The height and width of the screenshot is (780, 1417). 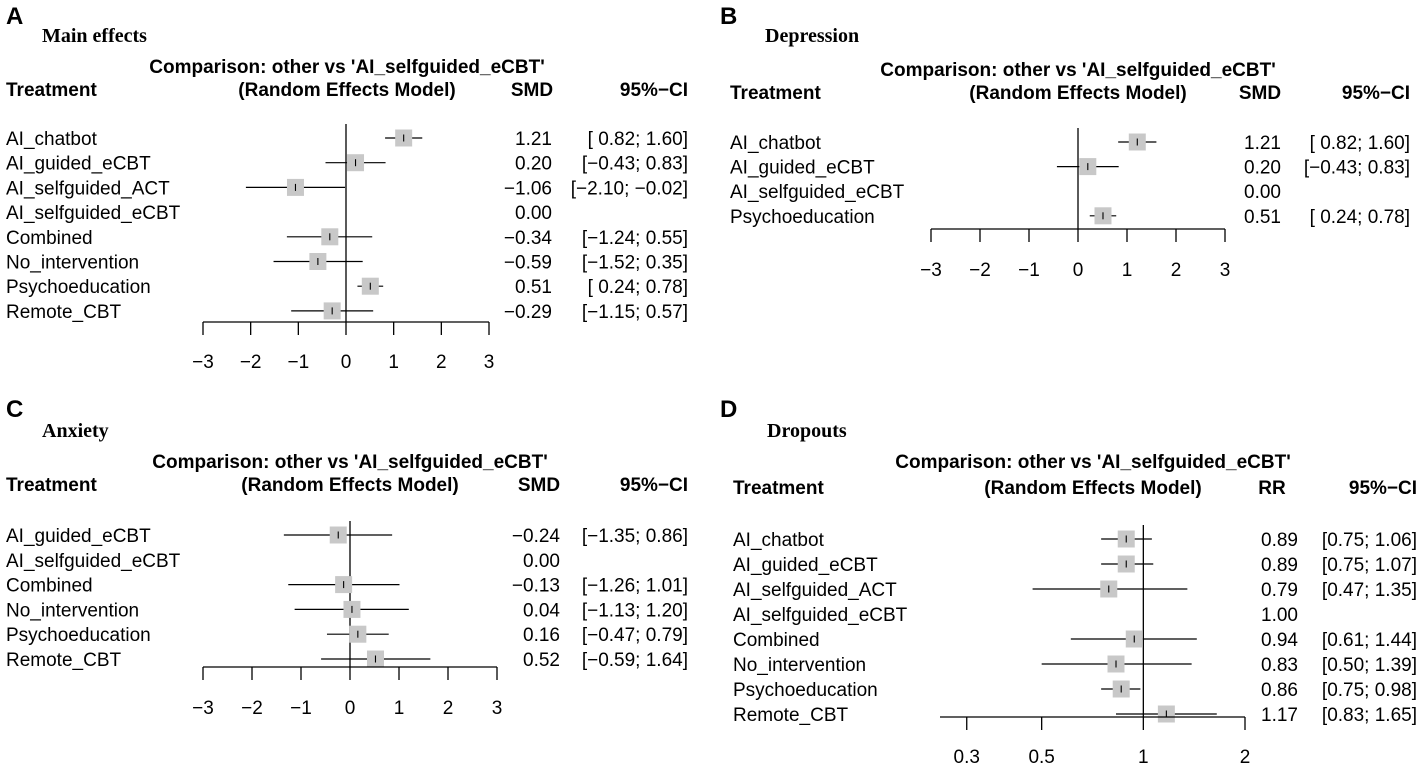 What do you see at coordinates (635, 635) in the screenshot?
I see `ci-value: [−0.47; 0.79]` at bounding box center [635, 635].